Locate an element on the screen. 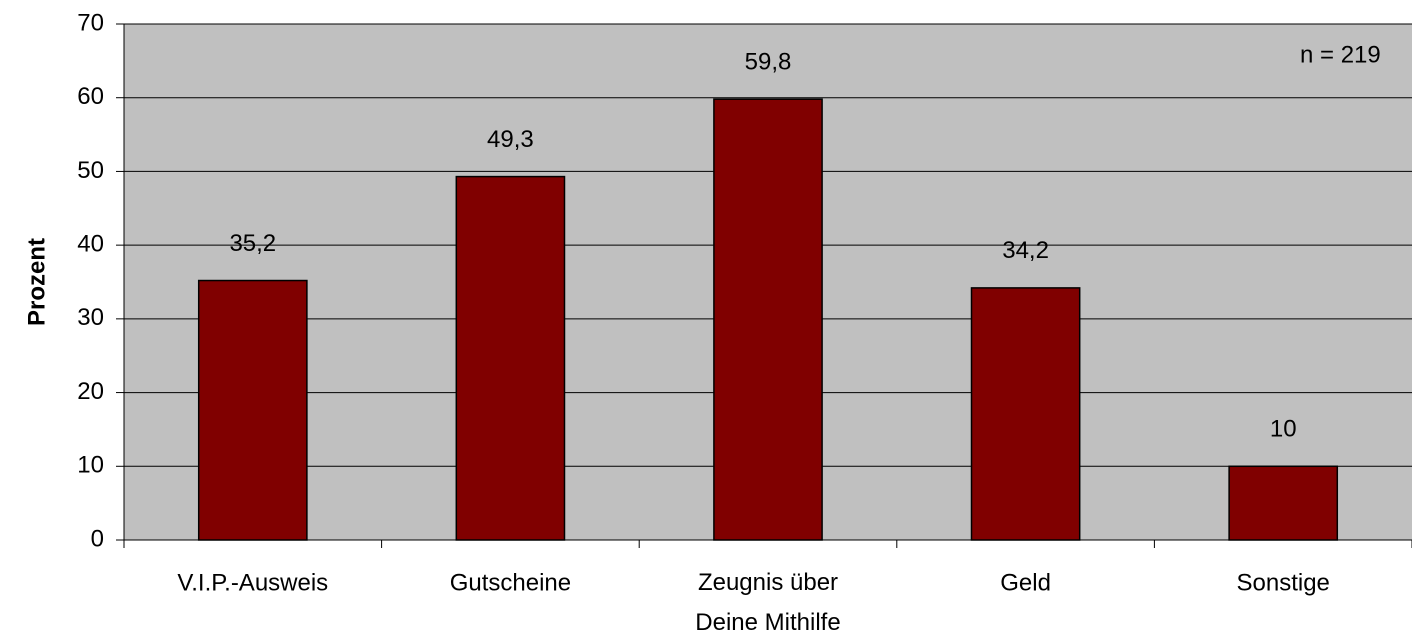  y-tick-label: 40 is located at coordinates (90, 243).